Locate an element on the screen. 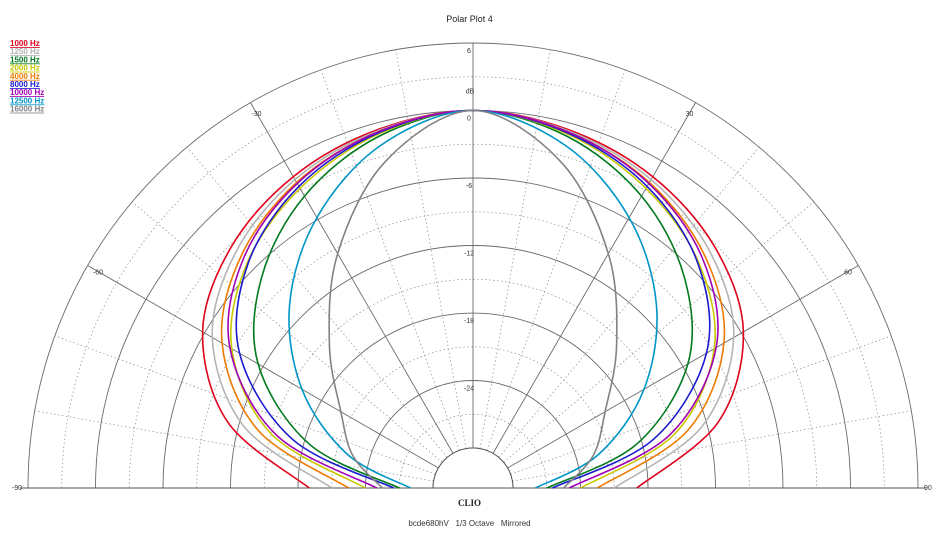  brand-logo: CLIO is located at coordinates (469, 503).